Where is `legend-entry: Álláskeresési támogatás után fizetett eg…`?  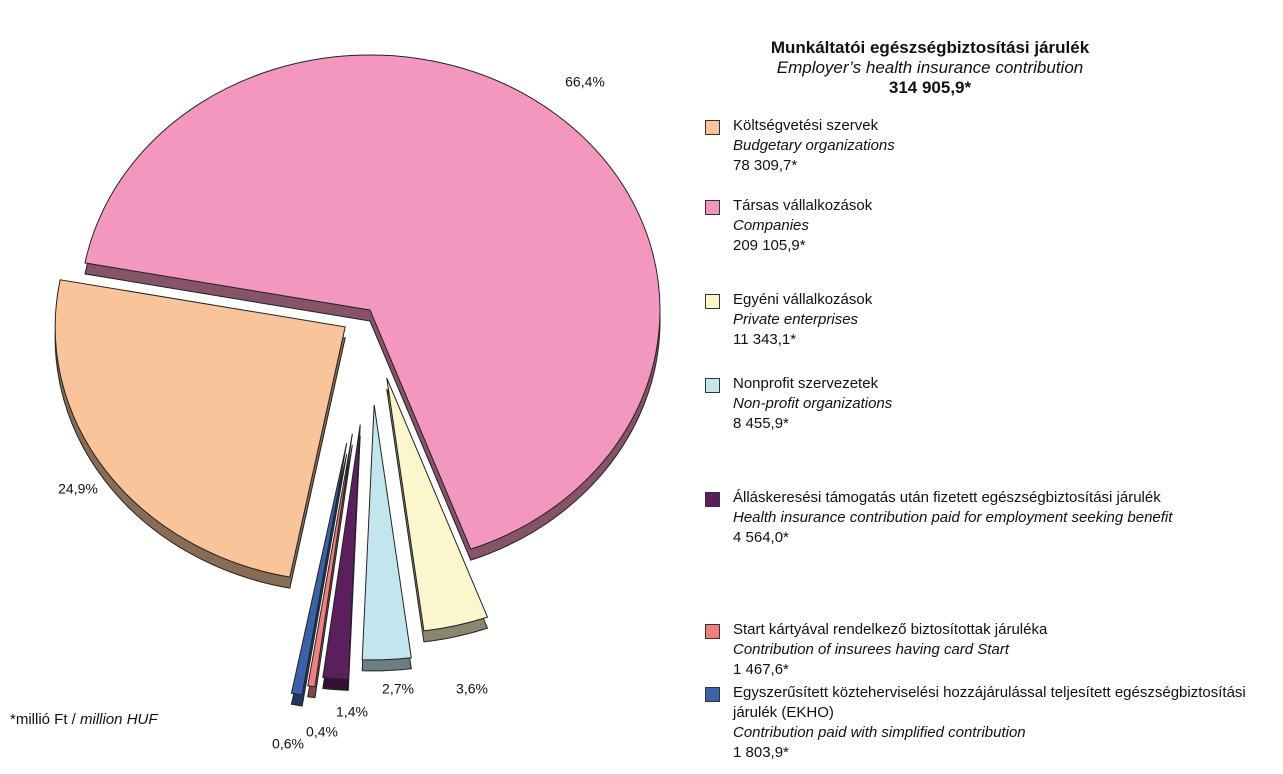 legend-entry: Álláskeresési támogatás után fizetett eg… is located at coordinates (992, 518).